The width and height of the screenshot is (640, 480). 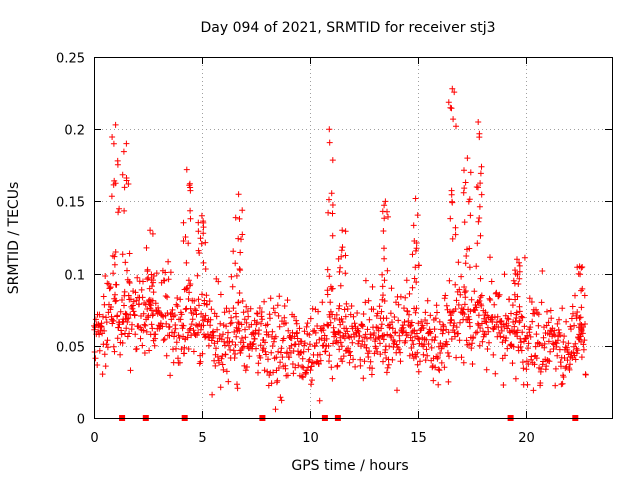 What do you see at coordinates (70, 348) in the screenshot?
I see `y-tick-label: 0.05` at bounding box center [70, 348].